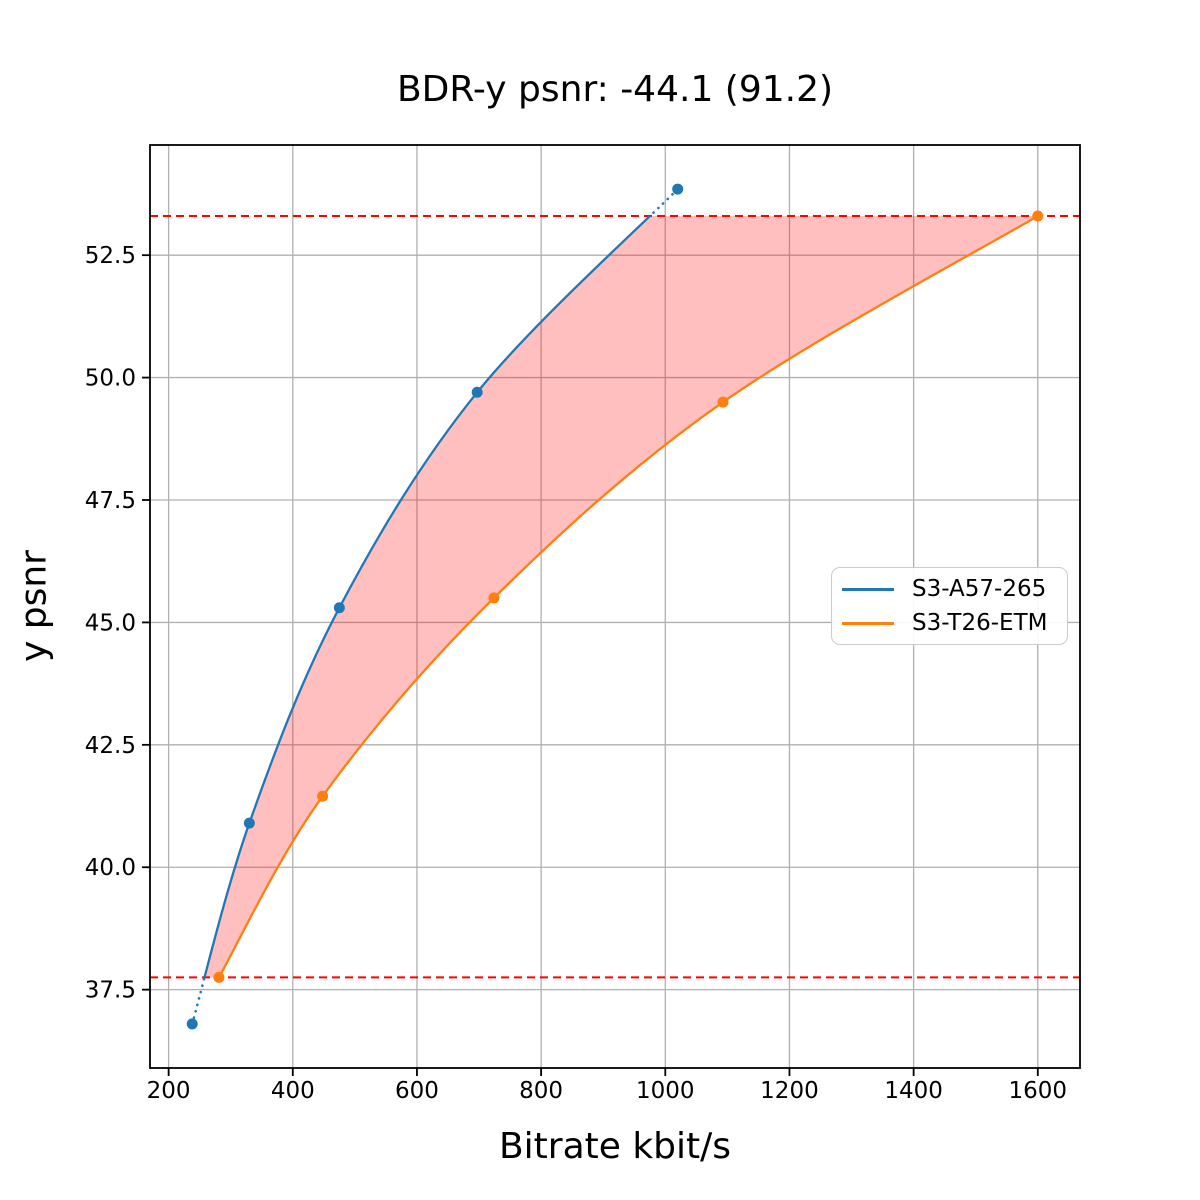 The width and height of the screenshot is (1200, 1200). I want to click on legend-line-sample-blue, so click(868, 589).